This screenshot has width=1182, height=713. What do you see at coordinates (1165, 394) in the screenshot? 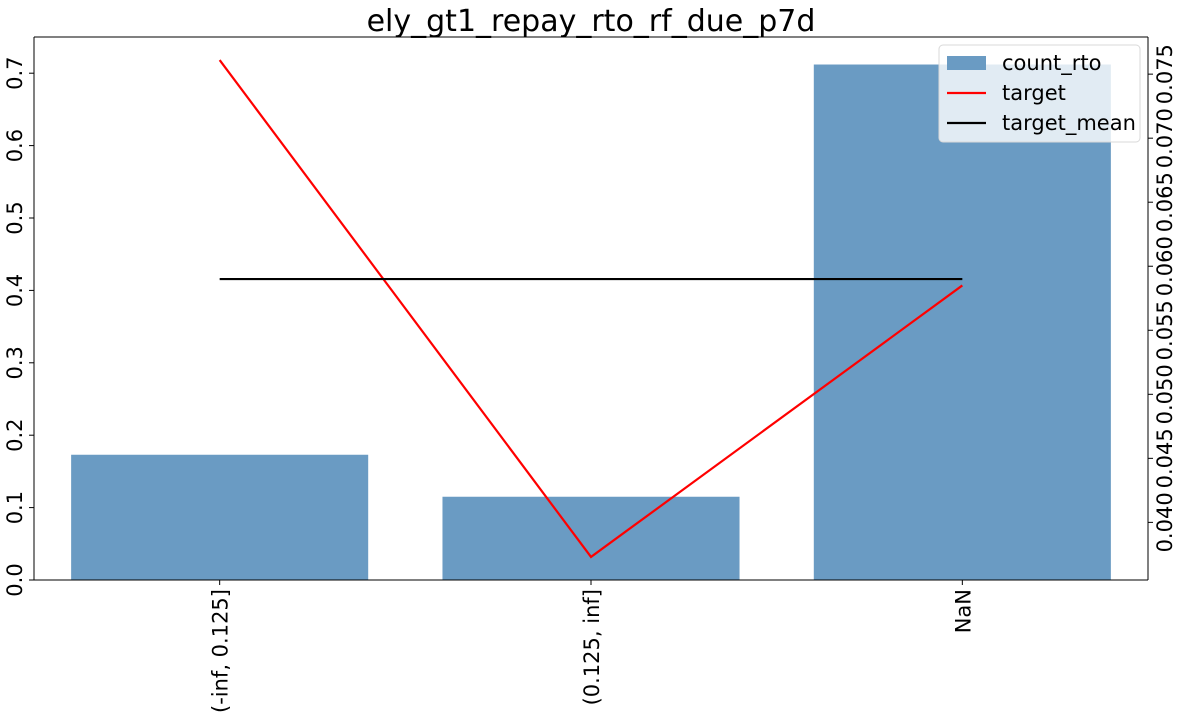
I see `right-tick-label: 0.050` at bounding box center [1165, 394].